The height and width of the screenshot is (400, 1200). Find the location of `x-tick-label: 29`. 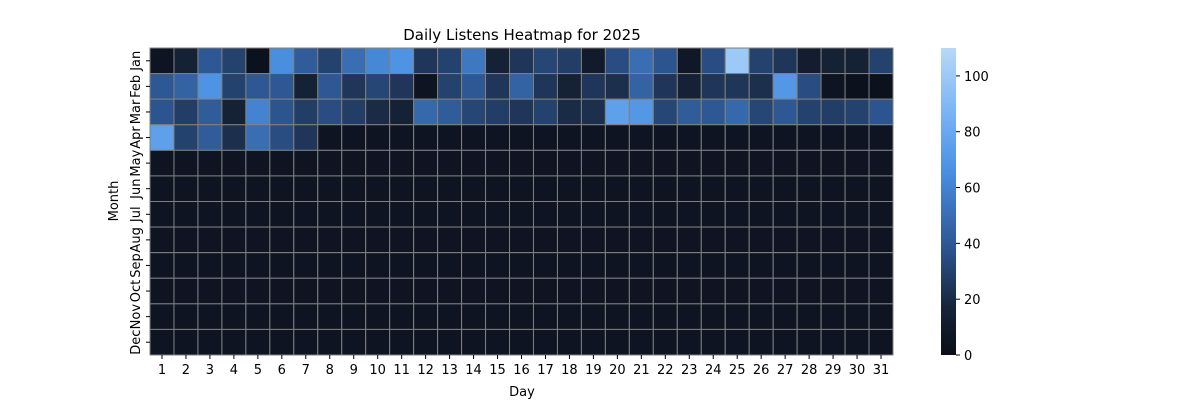

x-tick-label: 29 is located at coordinates (833, 370).